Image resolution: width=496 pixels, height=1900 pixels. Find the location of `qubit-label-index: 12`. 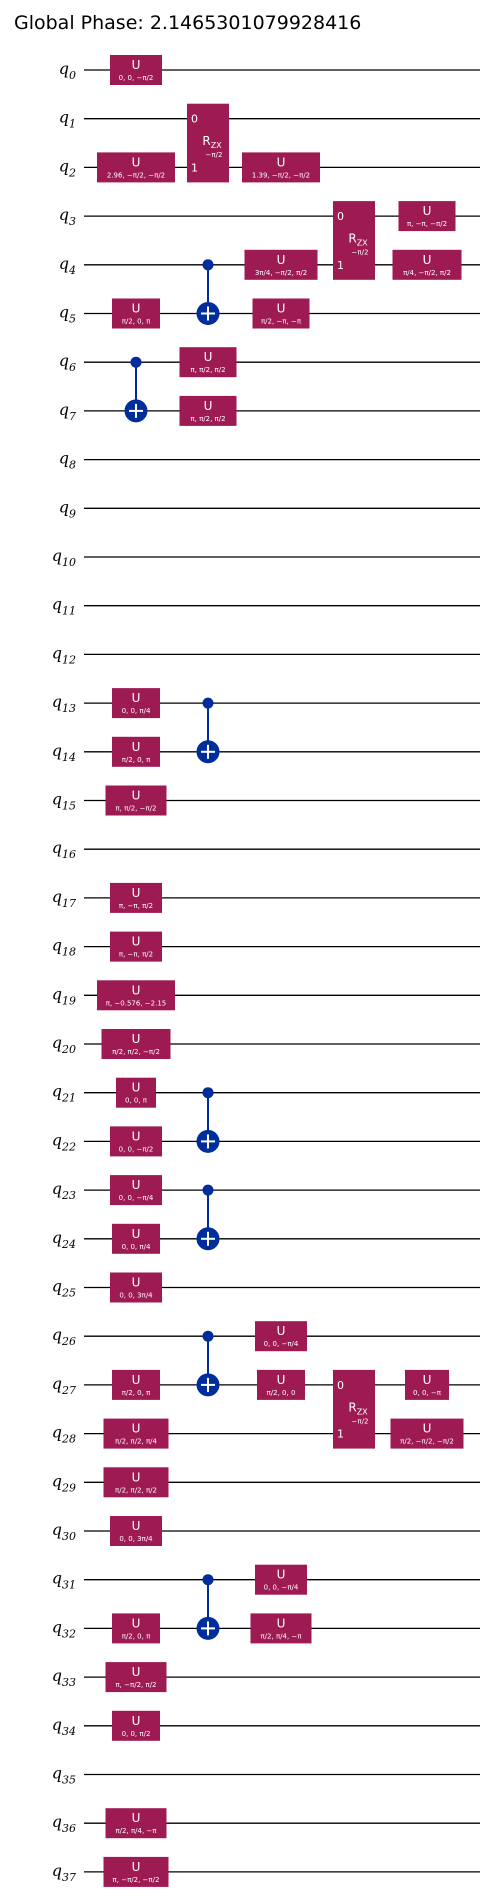

qubit-label-index: 12 is located at coordinates (69, 659).